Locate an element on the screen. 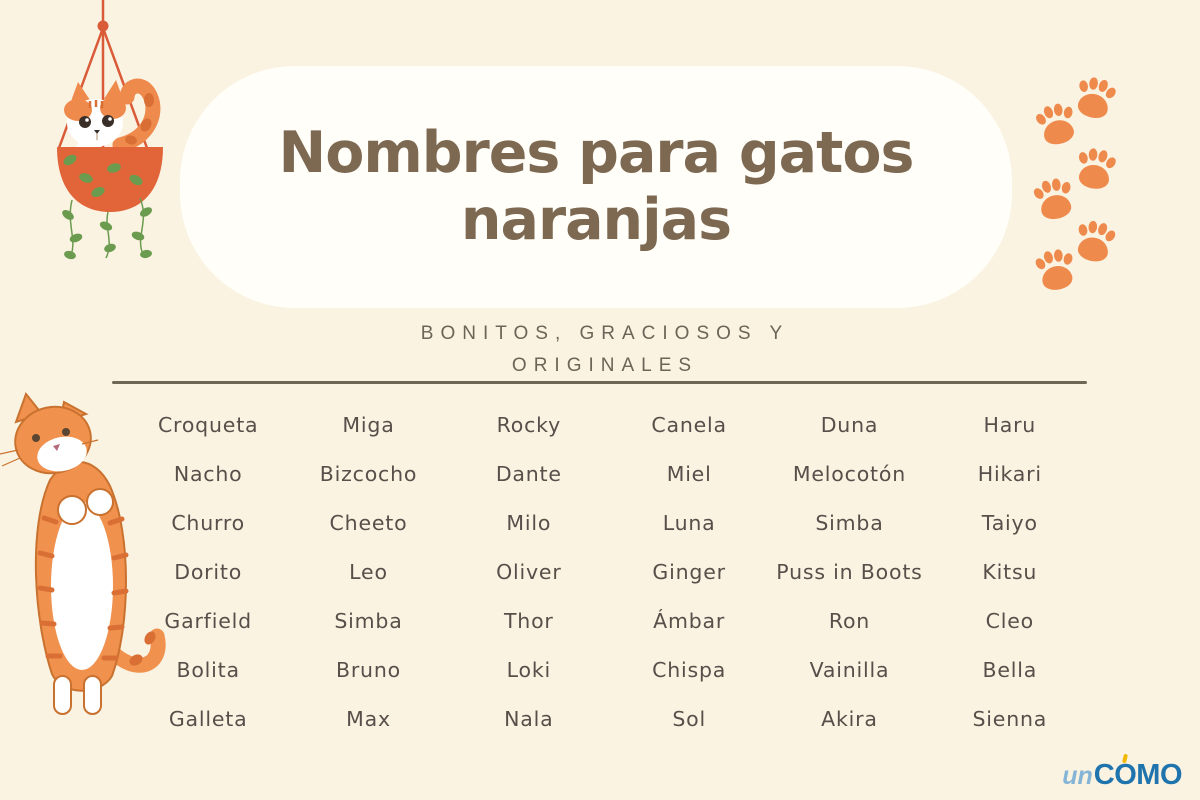 The height and width of the screenshot is (800, 1200). cat-name: Bolita is located at coordinates (208, 669).